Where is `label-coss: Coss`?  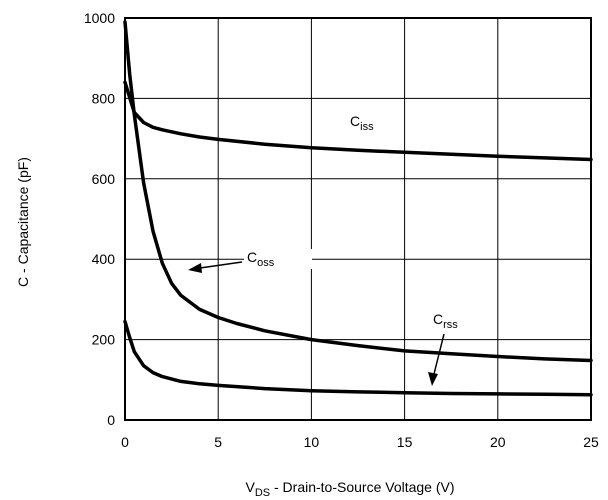 label-coss: Coss is located at coordinates (261, 259).